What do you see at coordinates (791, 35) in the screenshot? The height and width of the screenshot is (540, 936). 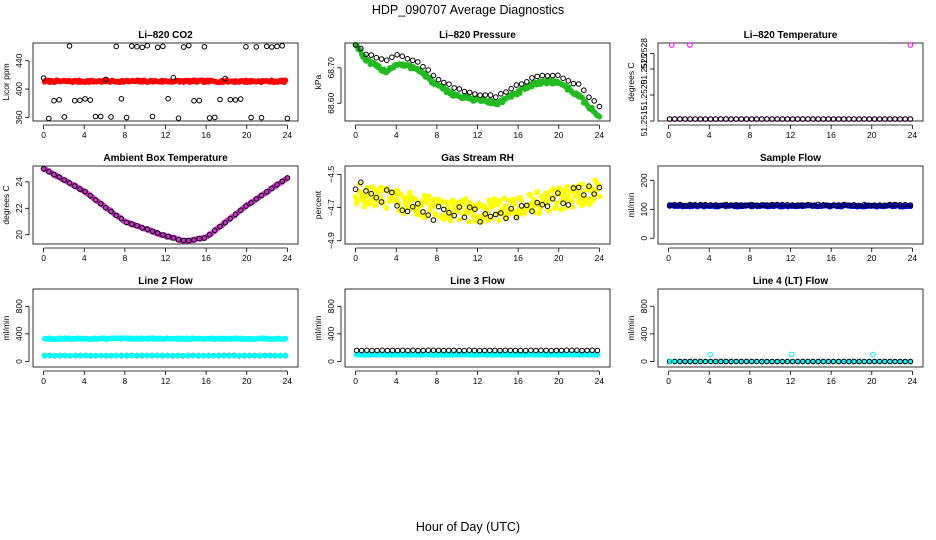 I see `panel-title: Li–820 Temperature` at bounding box center [791, 35].